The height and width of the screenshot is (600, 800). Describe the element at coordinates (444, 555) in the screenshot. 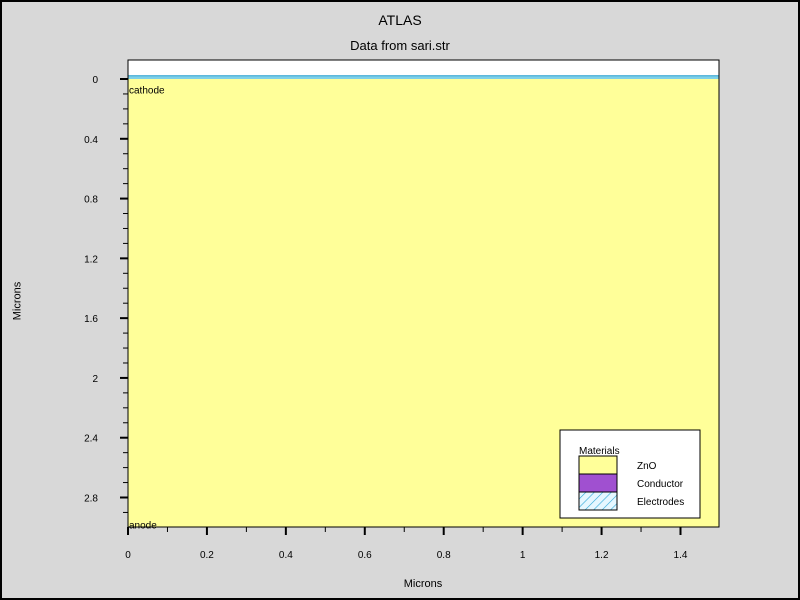

I see `x-tick-label: 0.8` at that location.